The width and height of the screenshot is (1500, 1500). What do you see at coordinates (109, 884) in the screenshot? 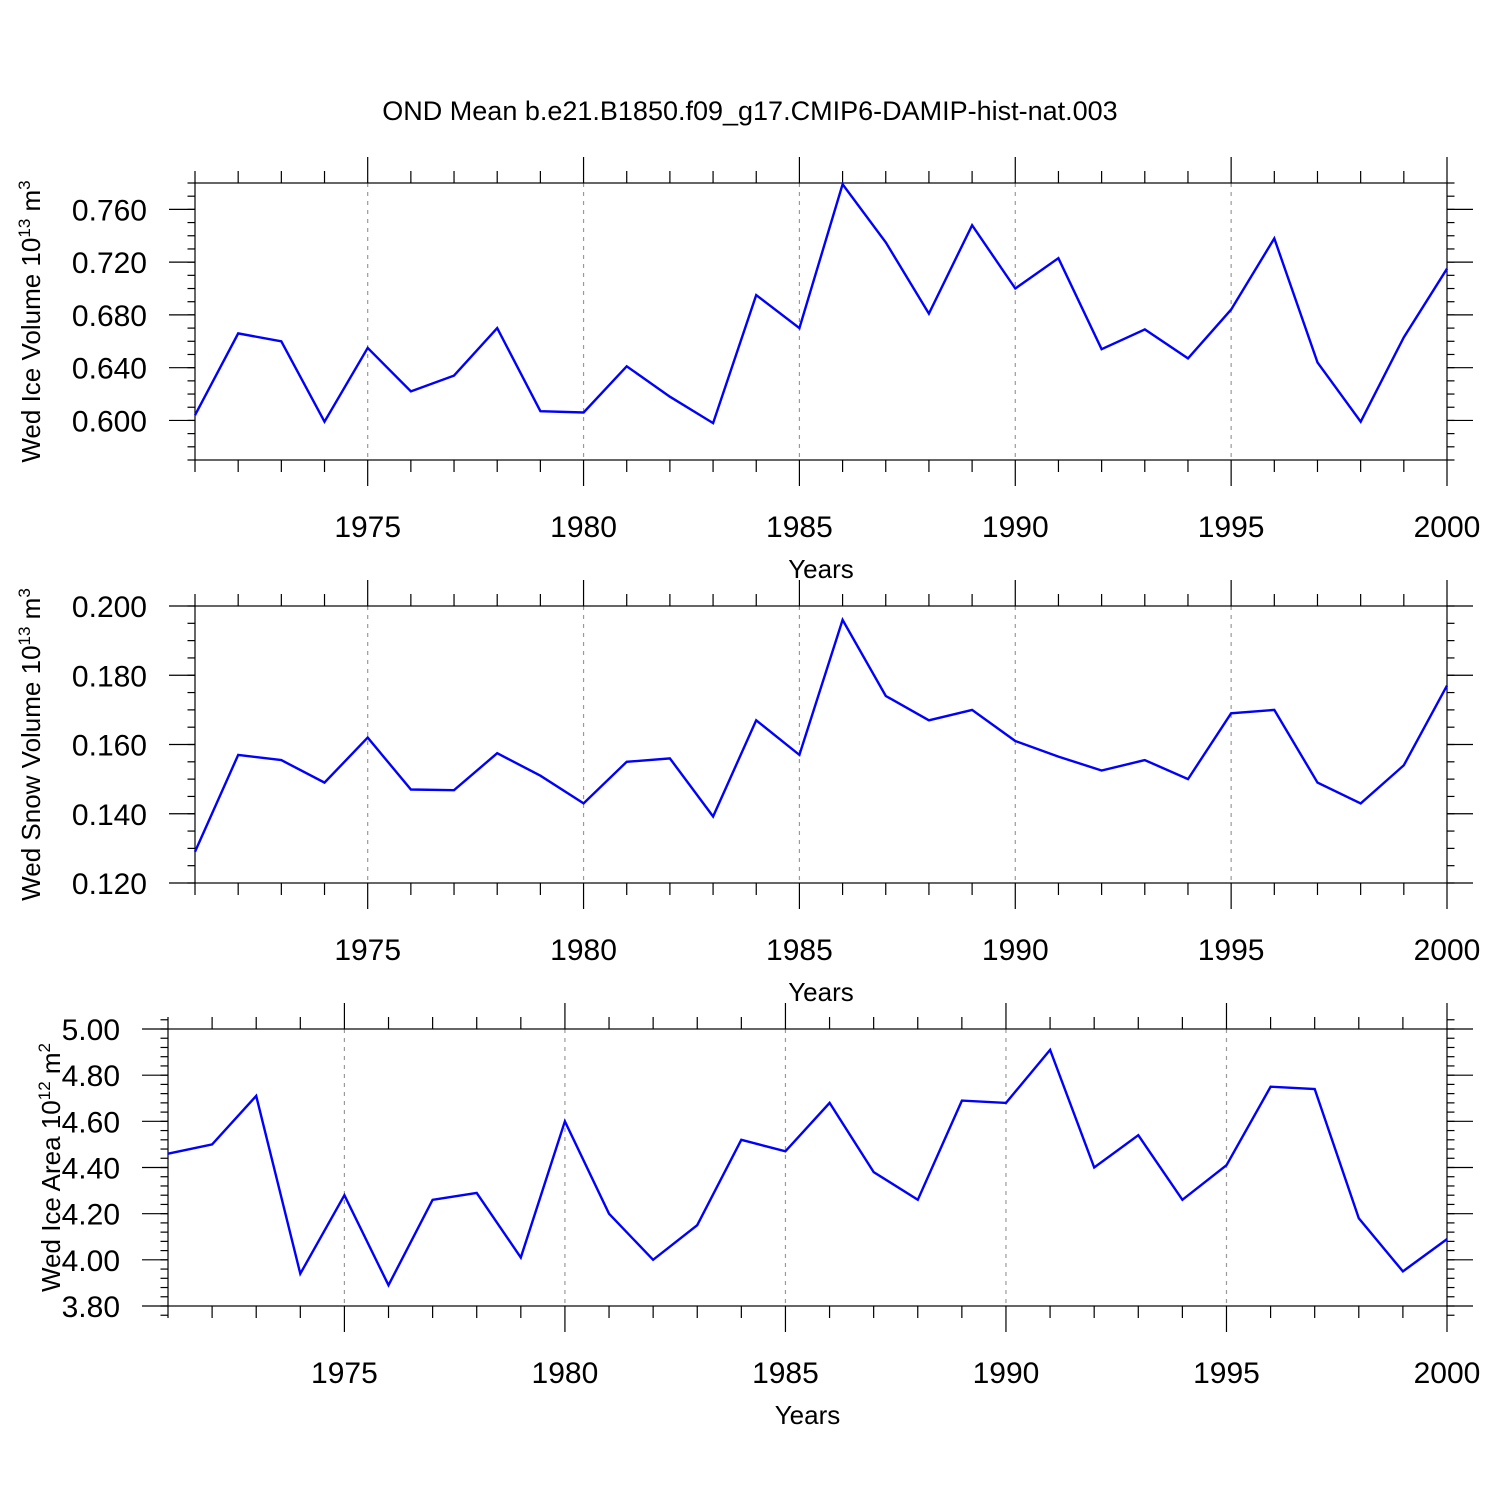
I see `y-tick-label: 0.120` at bounding box center [109, 884].